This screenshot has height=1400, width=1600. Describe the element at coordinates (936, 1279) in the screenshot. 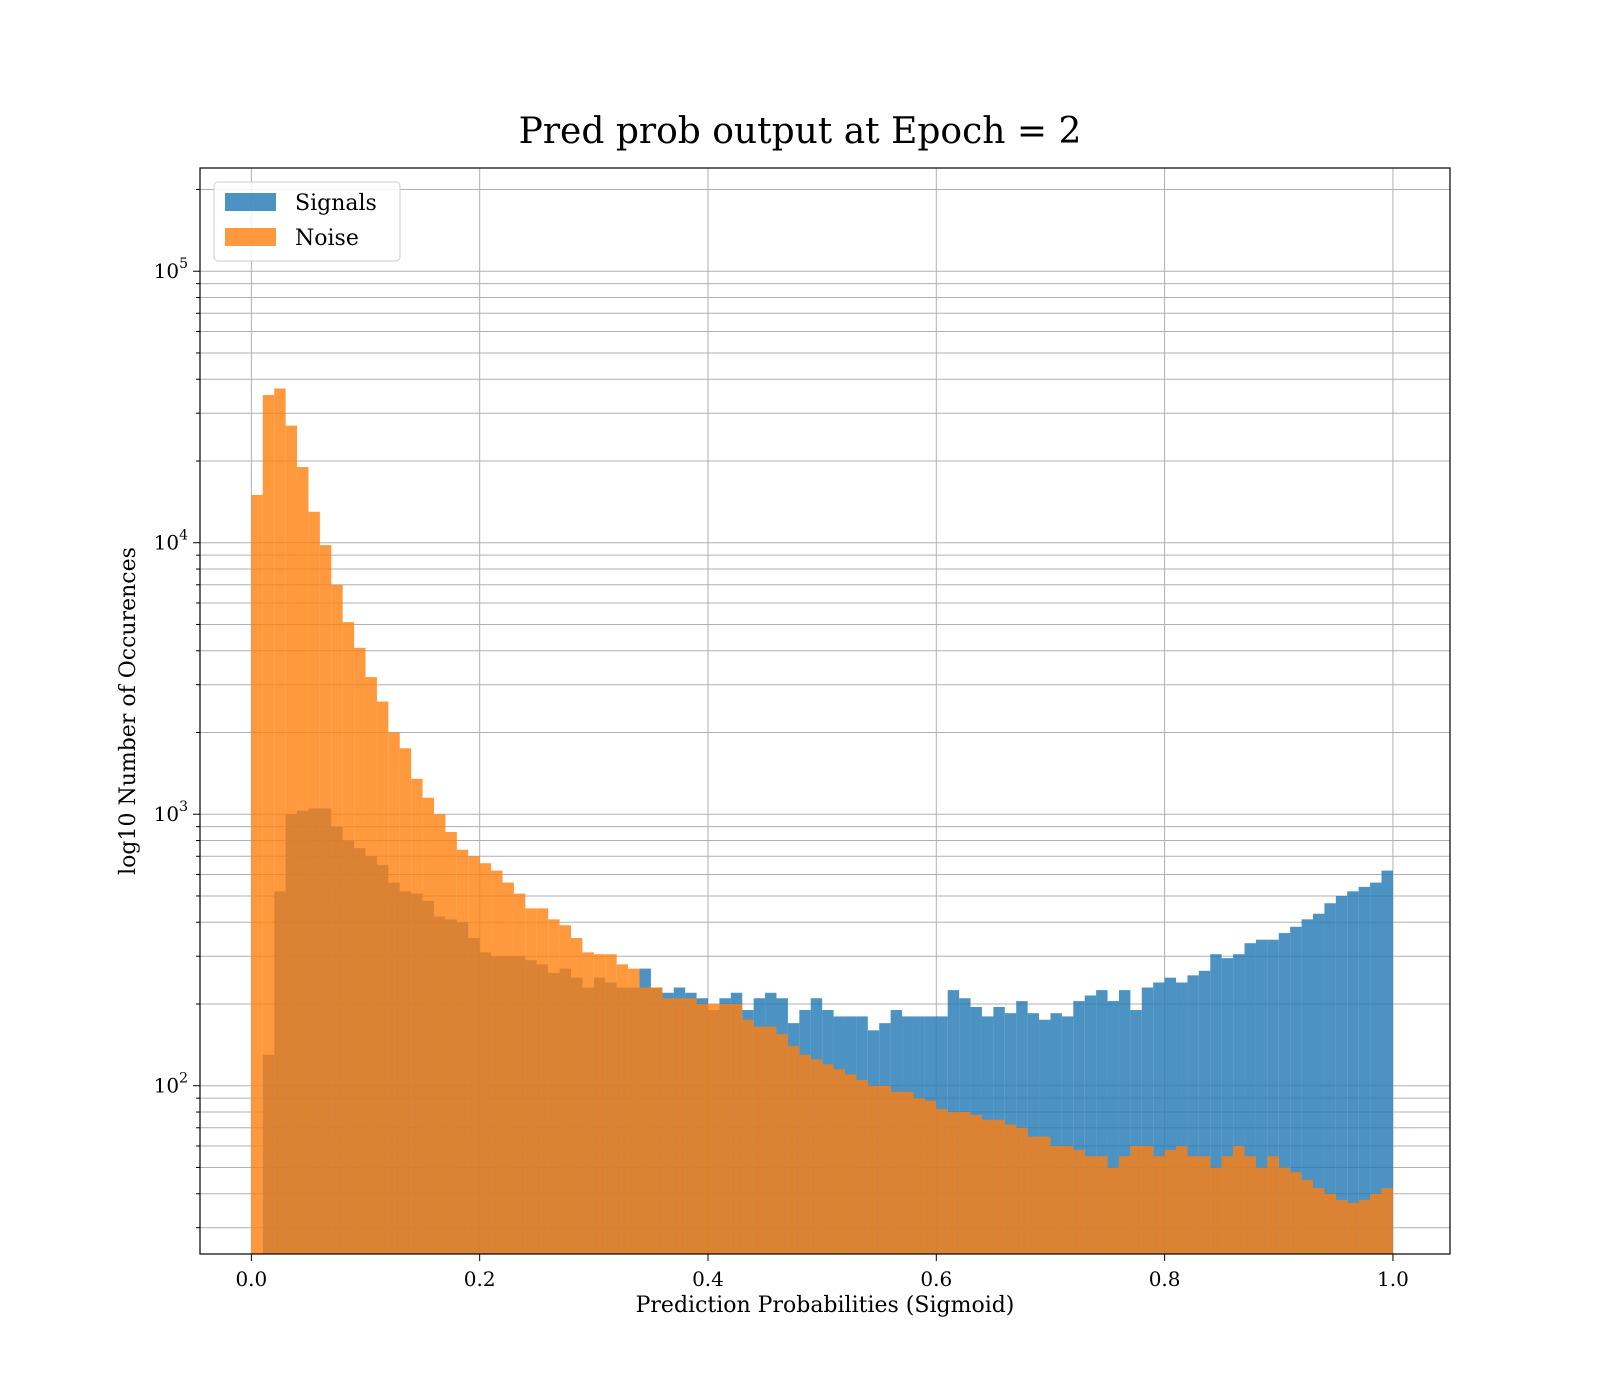

I see `x-tick-label: 0.6` at that location.